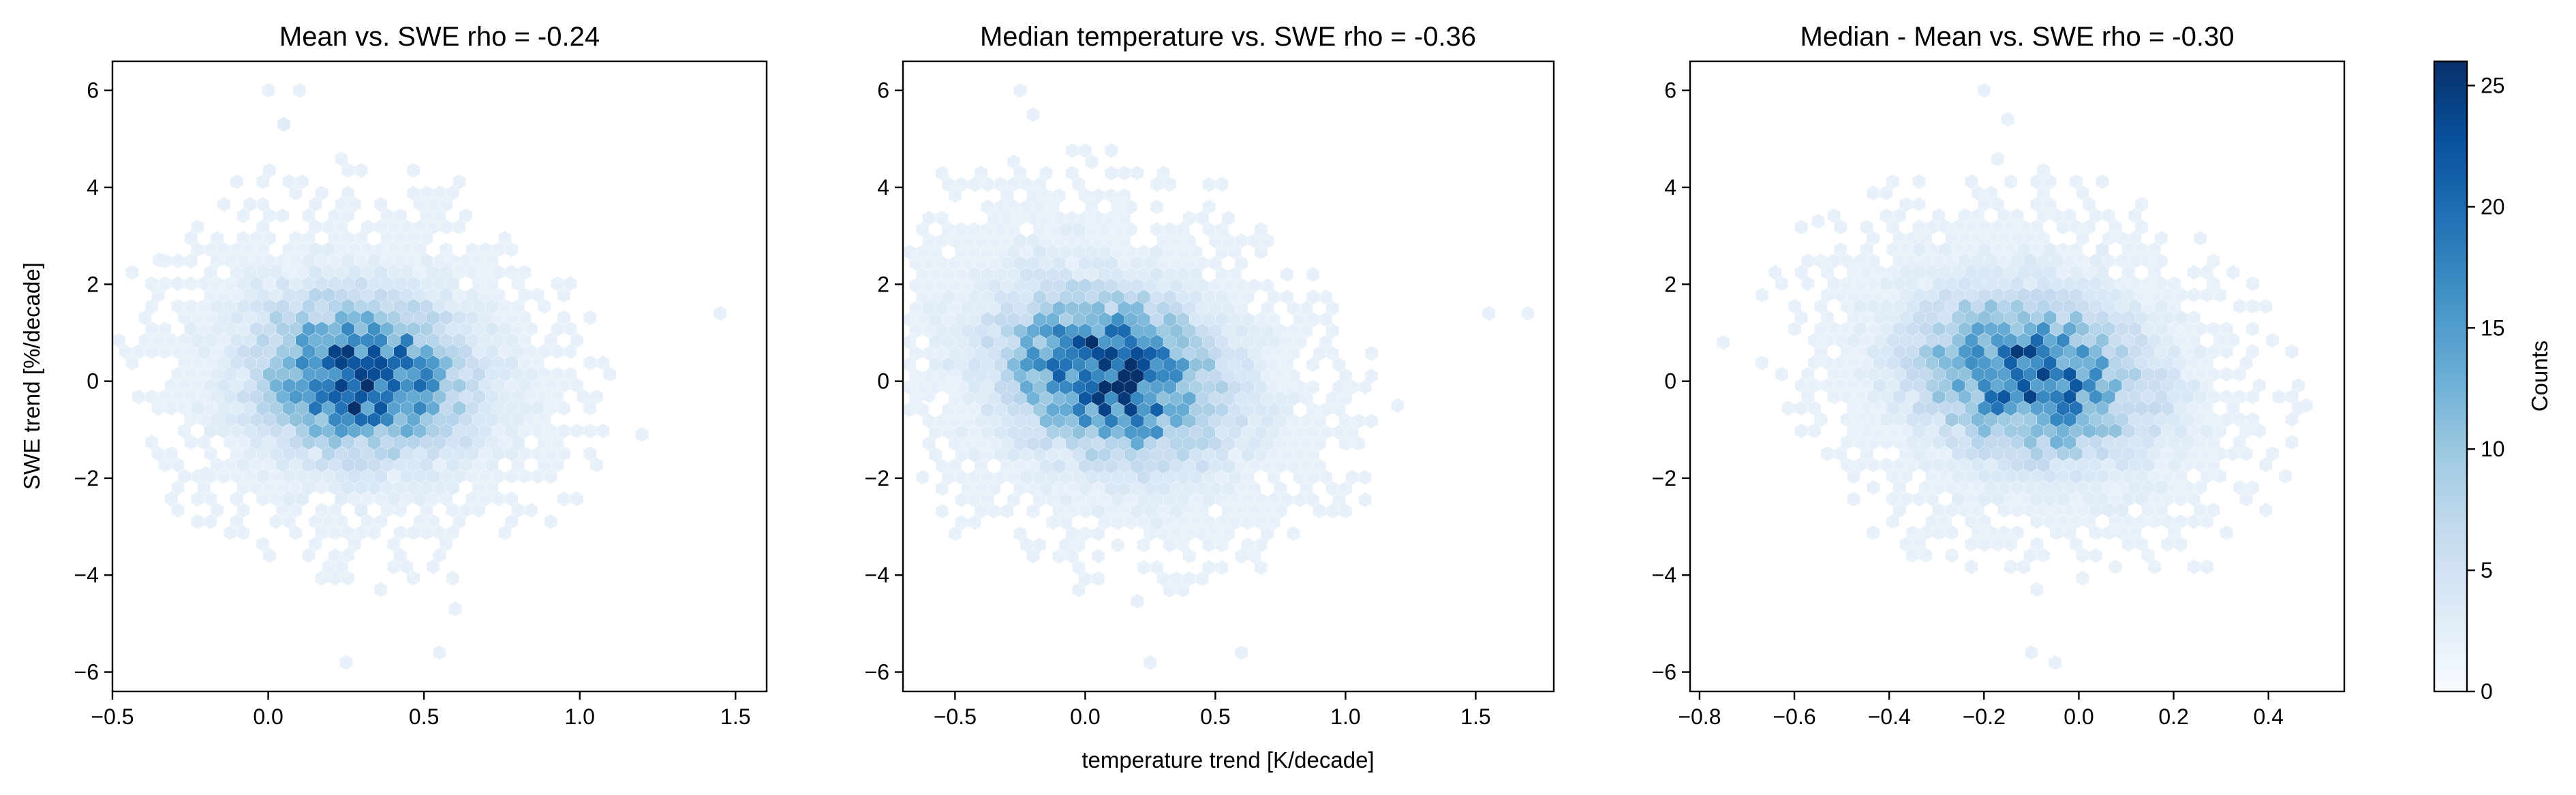 This screenshot has width=2576, height=795. What do you see at coordinates (2173, 716) in the screenshot?
I see `x-tick-label: 0.2` at bounding box center [2173, 716].